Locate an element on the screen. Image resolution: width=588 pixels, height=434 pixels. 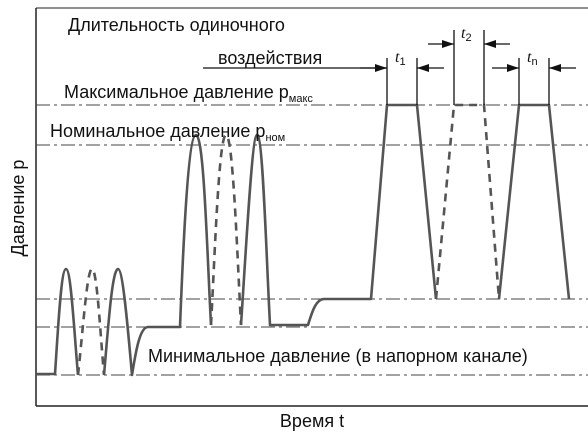
interval-label-tn: tn is located at coordinates (532, 58).